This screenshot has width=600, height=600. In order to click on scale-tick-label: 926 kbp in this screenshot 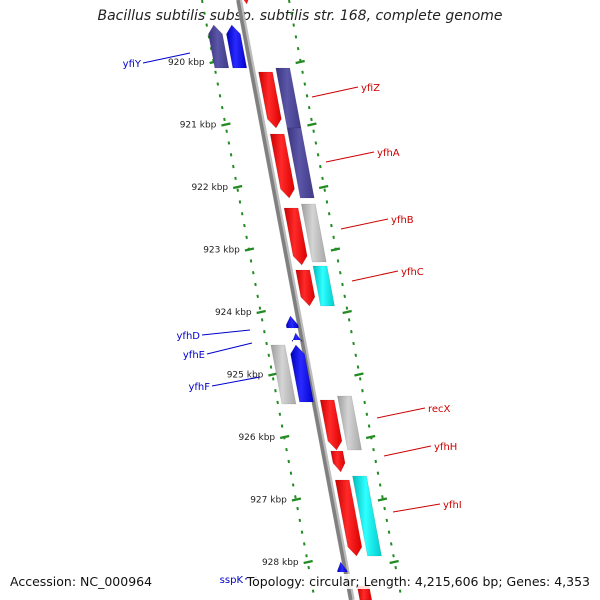, I will do `click(256, 438)`.